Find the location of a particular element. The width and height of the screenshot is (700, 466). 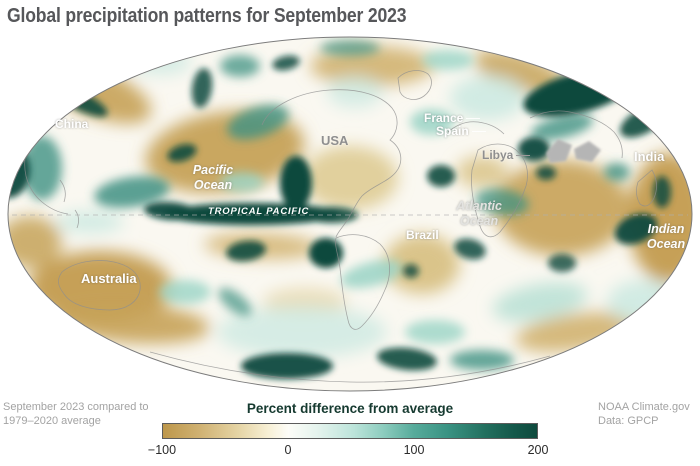

baseline-note-line2: 1979–2020 average is located at coordinates (52, 420).